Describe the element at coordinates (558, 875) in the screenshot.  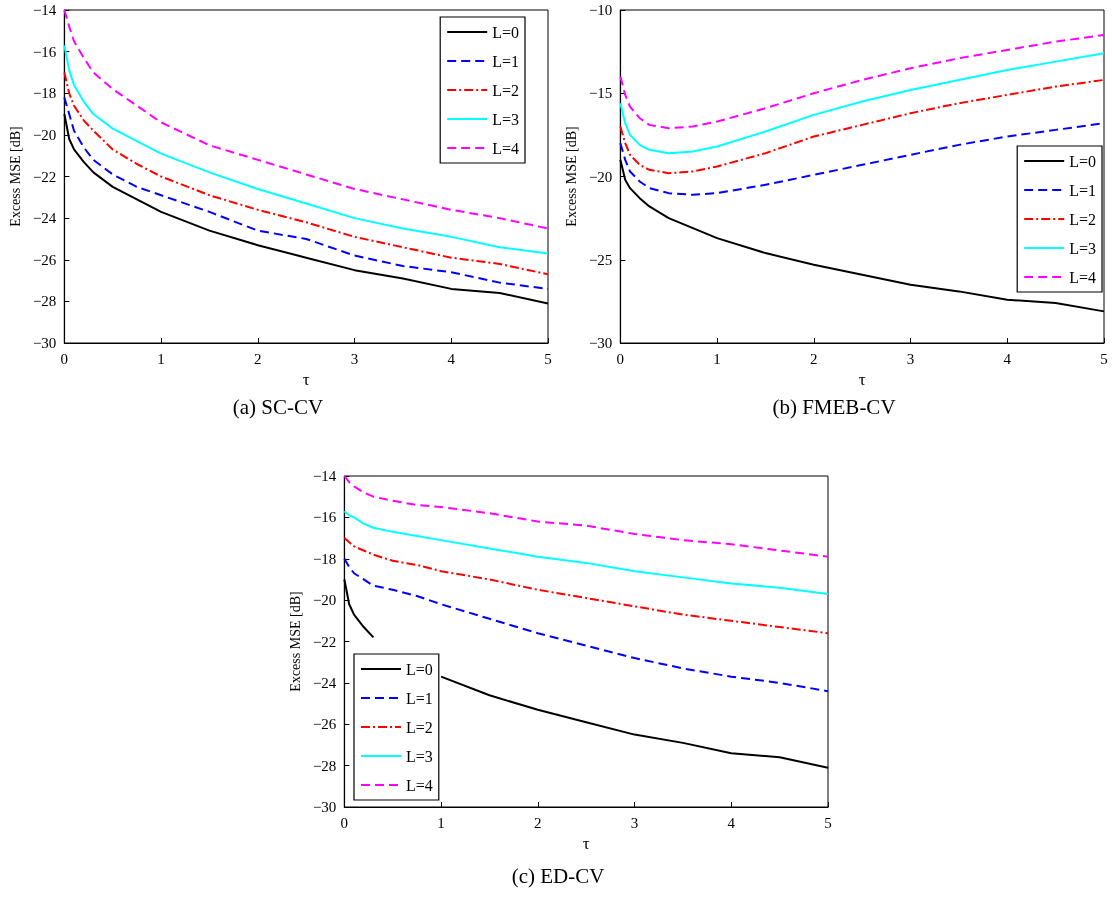
I see `text: (c) ED-CV` at that location.